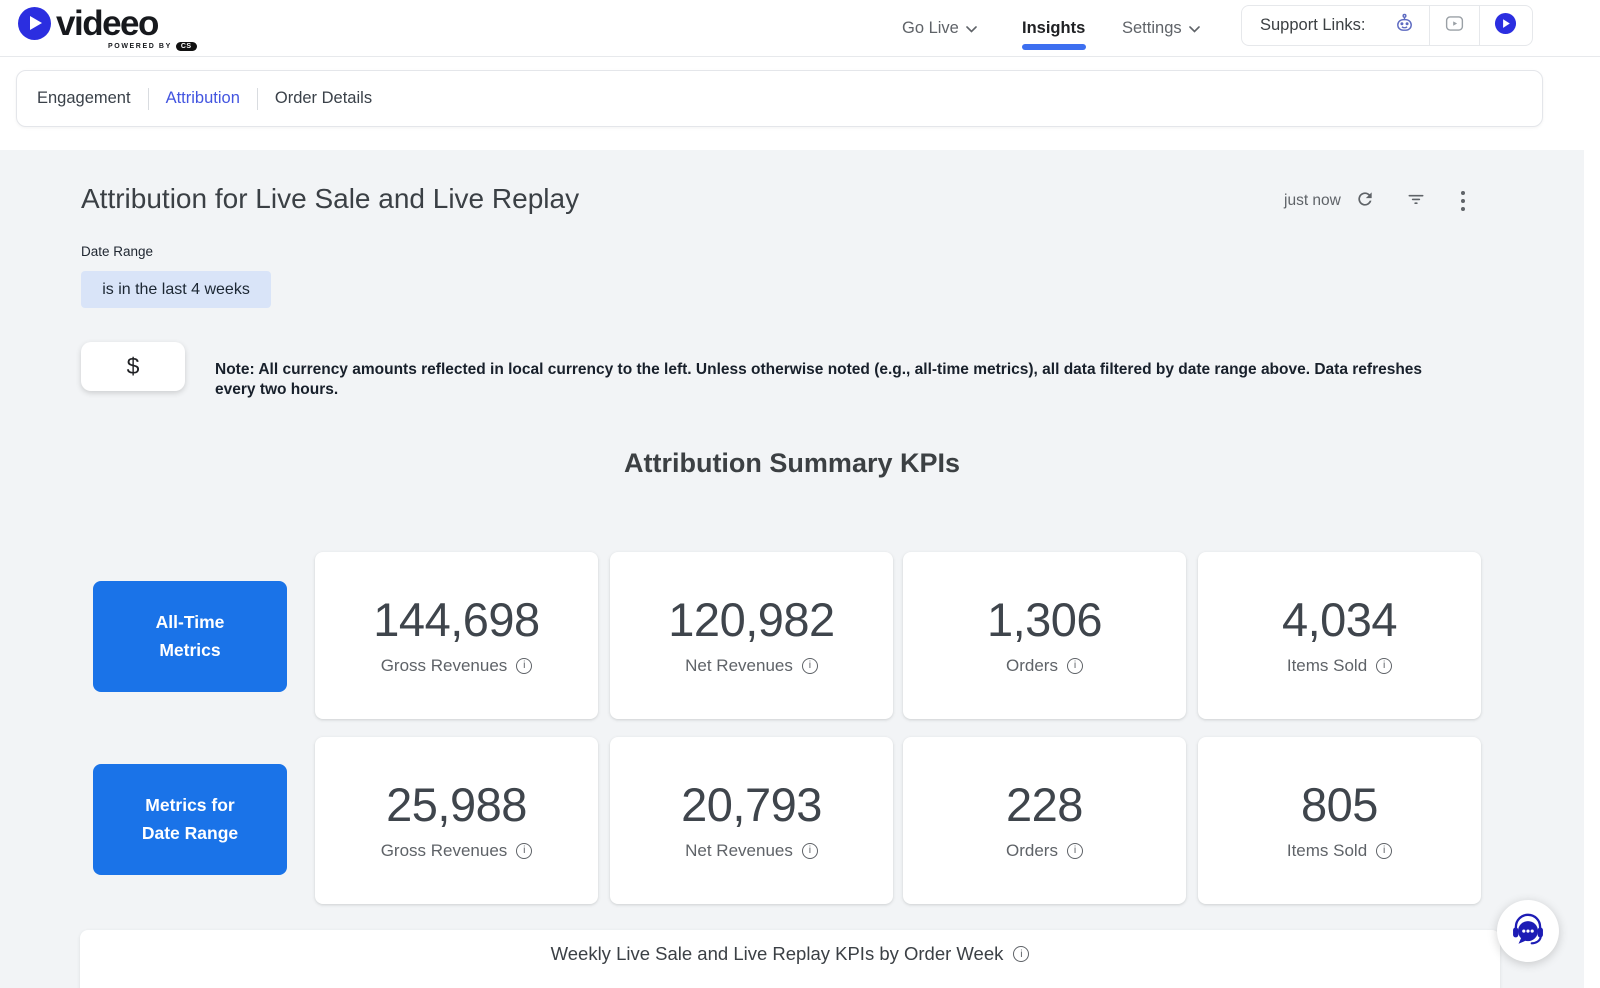 This screenshot has width=1600, height=988. What do you see at coordinates (456, 619) in the screenshot?
I see `kpi-value: 144,698` at bounding box center [456, 619].